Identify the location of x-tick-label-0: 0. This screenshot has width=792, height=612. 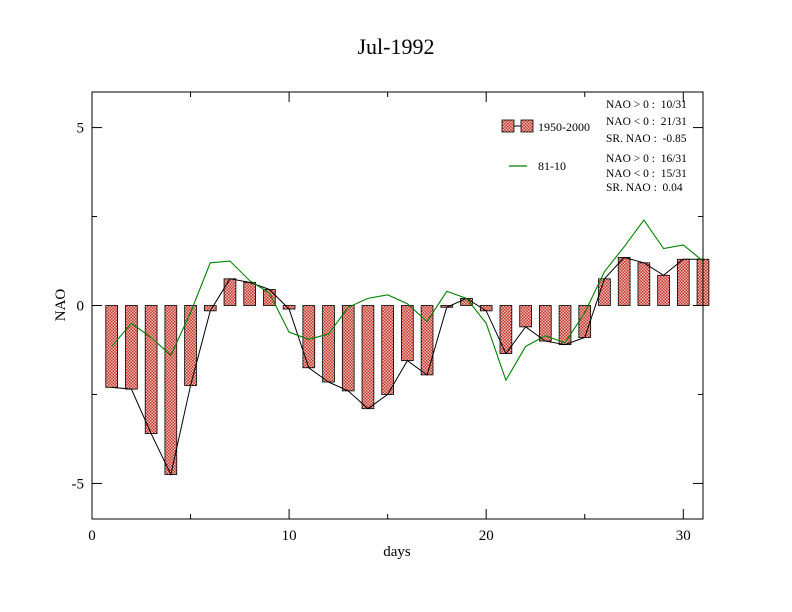
(92, 536).